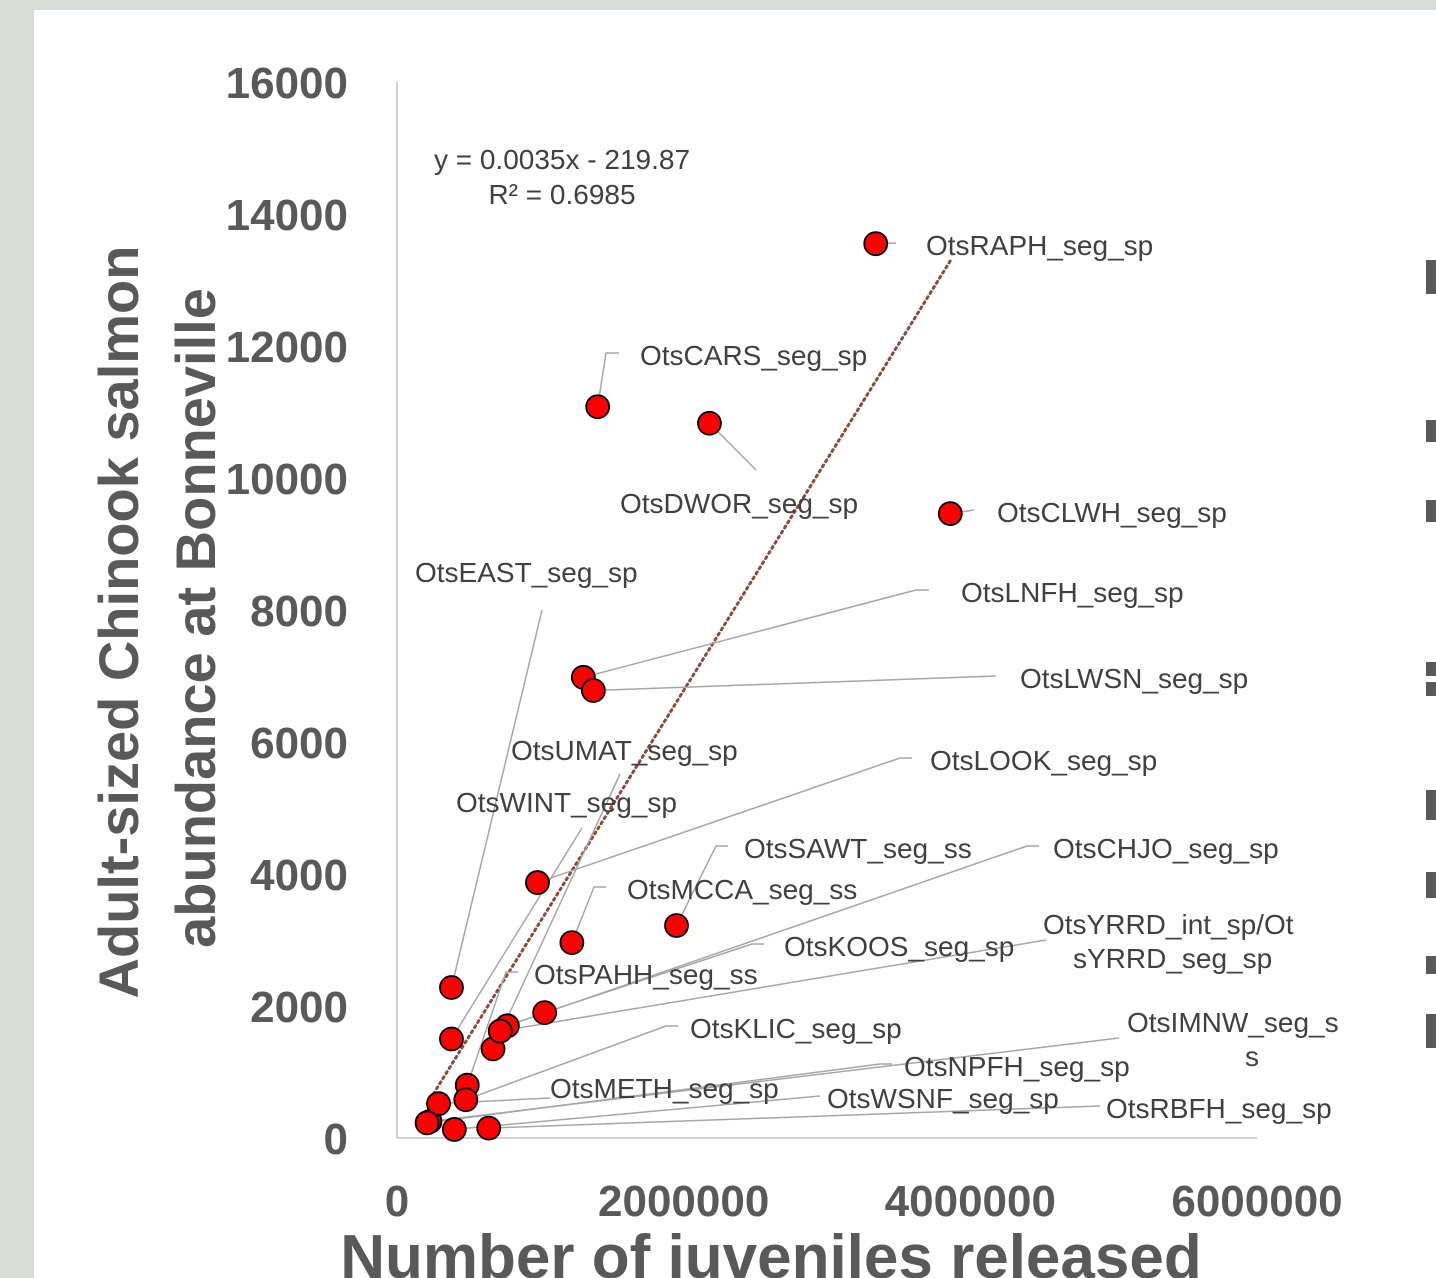 The image size is (1436, 1278). Describe the element at coordinates (1256, 1201) in the screenshot. I see `x-tick-label: 6000000` at that location.